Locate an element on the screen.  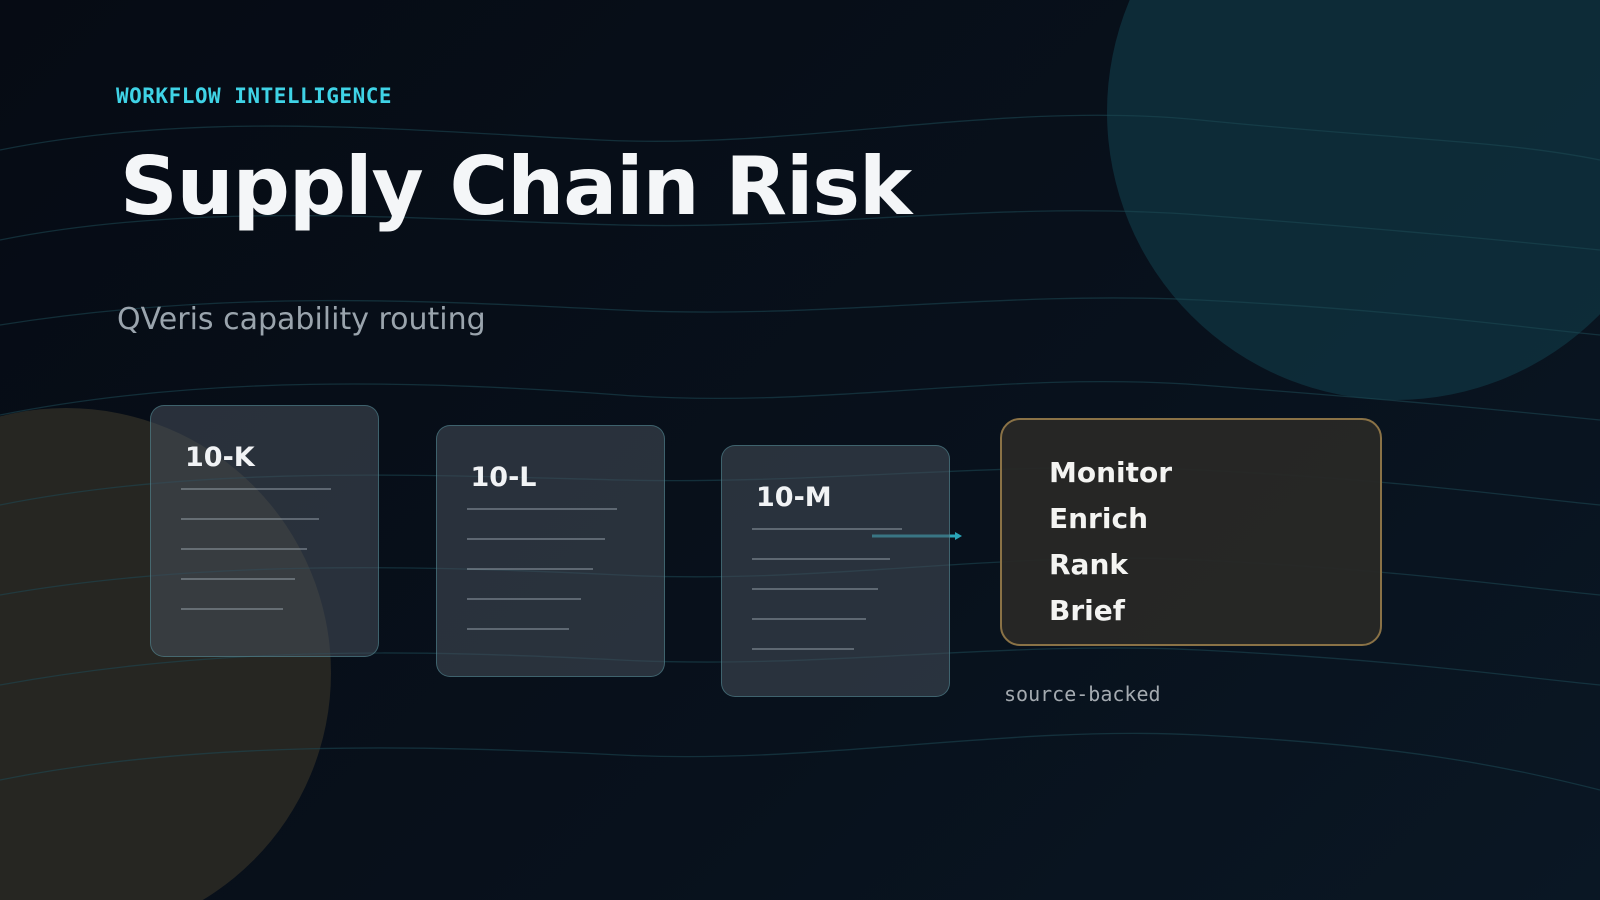
document-card: 10-M is located at coordinates (835, 571).